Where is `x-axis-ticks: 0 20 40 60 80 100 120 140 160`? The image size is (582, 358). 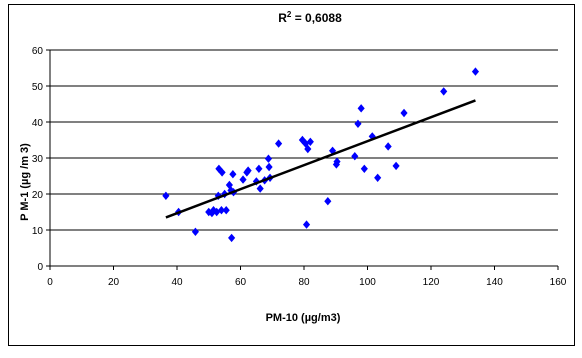 x-axis-ticks: 0 20 40 60 80 100 120 140 160 is located at coordinates (307, 277).